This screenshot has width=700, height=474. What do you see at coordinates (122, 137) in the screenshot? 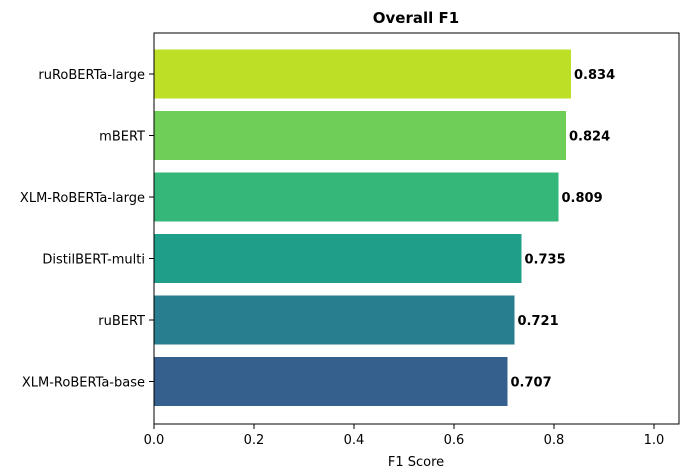
I see `y-tick-label: mBERT` at bounding box center [122, 137].